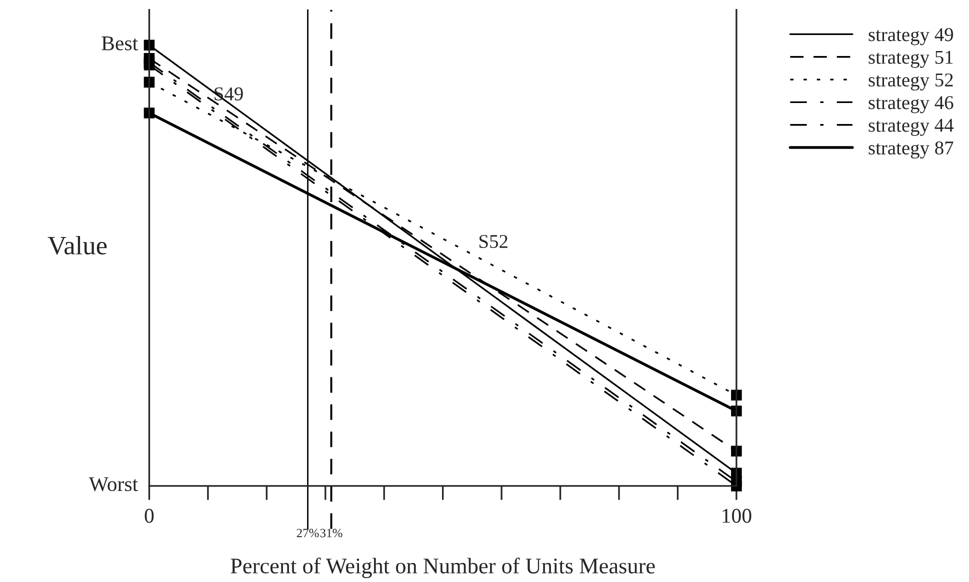 This screenshot has height=582, width=969. Describe the element at coordinates (737, 515) in the screenshot. I see `x-tick-label: 100` at that location.